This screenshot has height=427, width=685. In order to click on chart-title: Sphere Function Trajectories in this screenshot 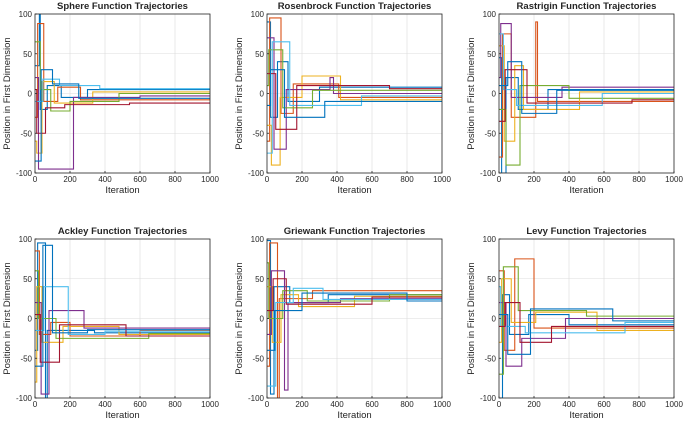, I will do `click(122, 6)`.